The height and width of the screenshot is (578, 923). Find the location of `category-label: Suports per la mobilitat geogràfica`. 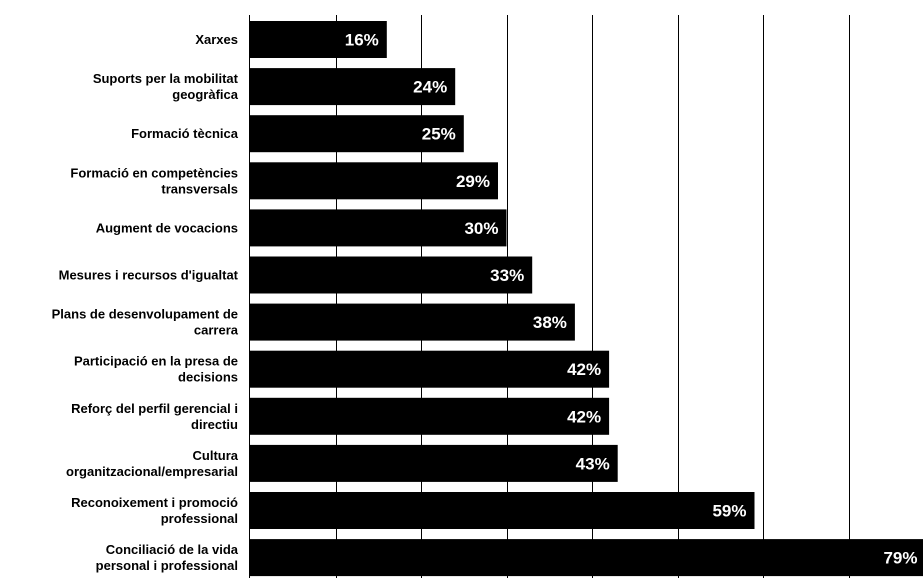

category-label: Suports per la mobilitat geogràfica is located at coordinates (166, 86).